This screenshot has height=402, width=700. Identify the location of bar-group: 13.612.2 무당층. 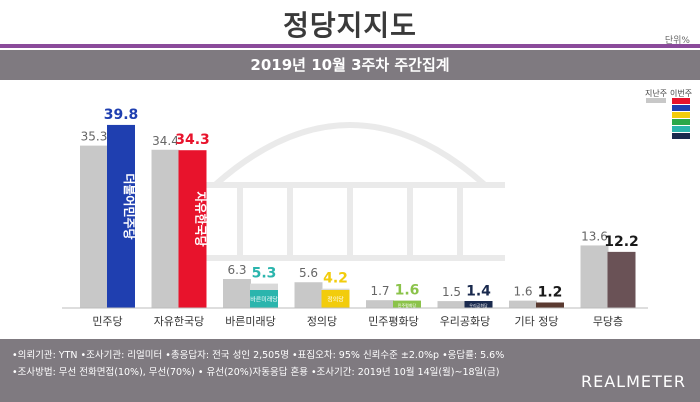
(609, 278).